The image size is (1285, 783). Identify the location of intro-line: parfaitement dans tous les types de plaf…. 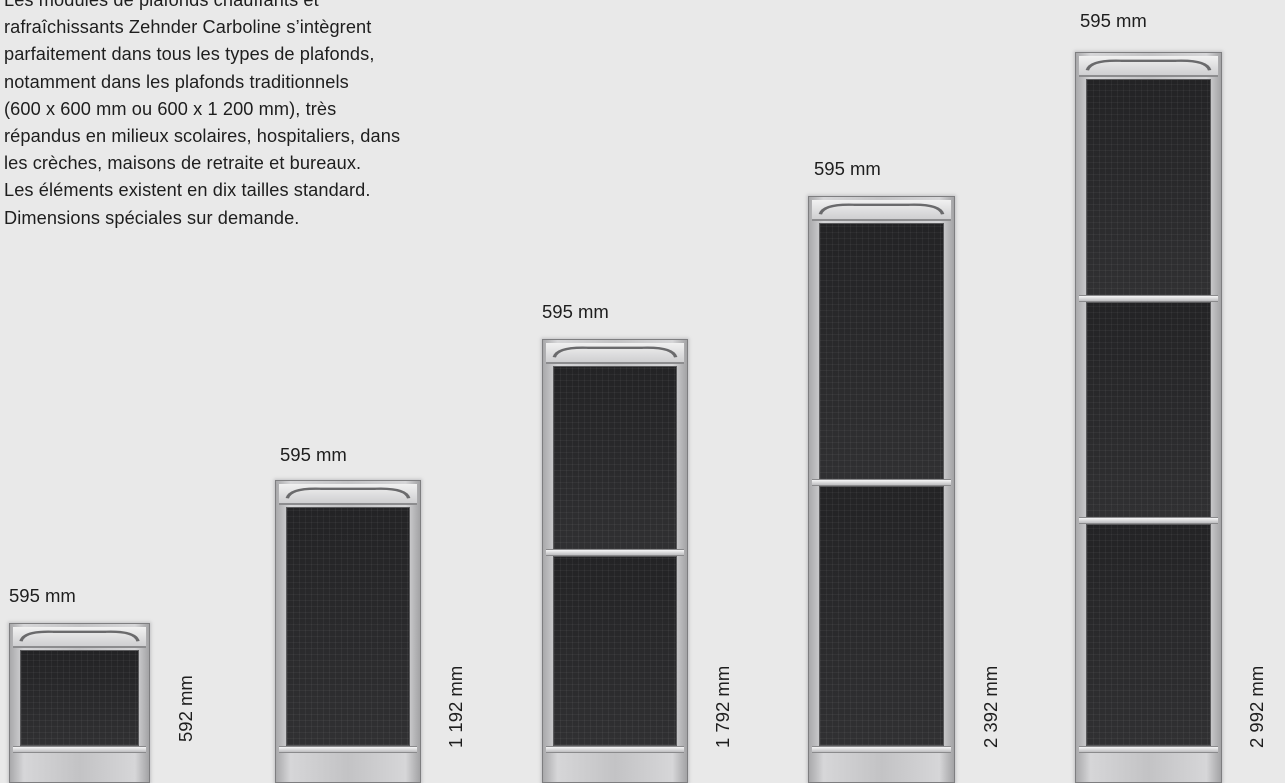
(189, 54).